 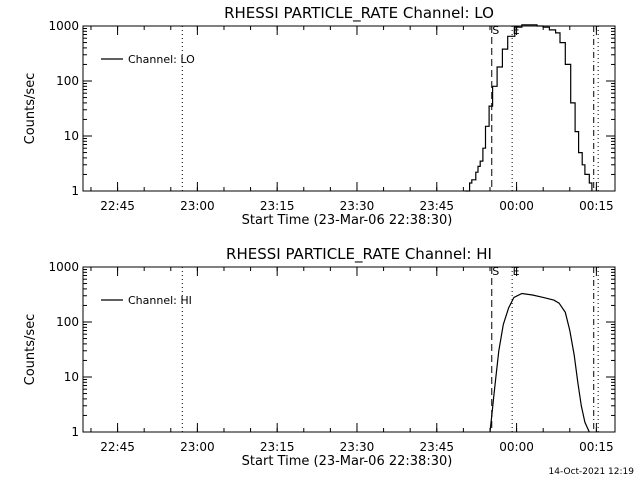 I want to click on chart-title: RHESSI PARTICLE_RATE Channel: HI, so click(x=359, y=254).